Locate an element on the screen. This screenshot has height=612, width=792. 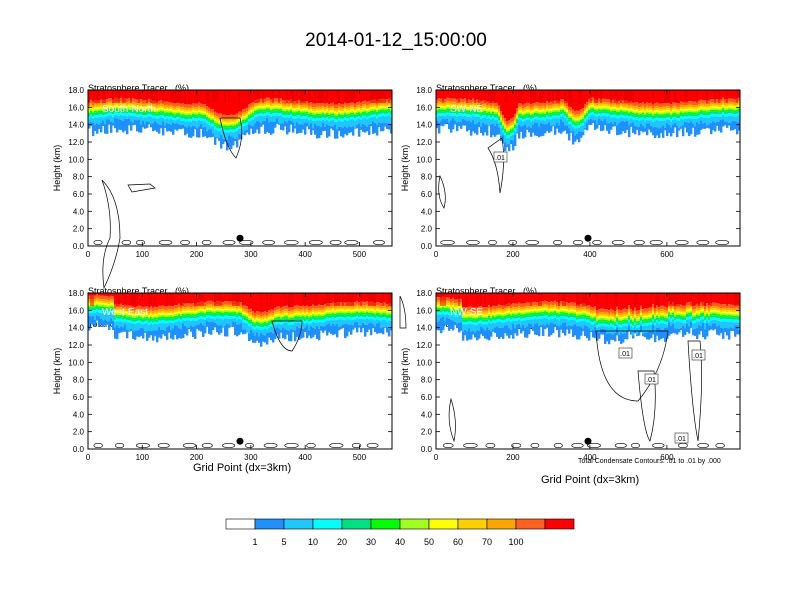
x-tick-label: 100 is located at coordinates (143, 254).